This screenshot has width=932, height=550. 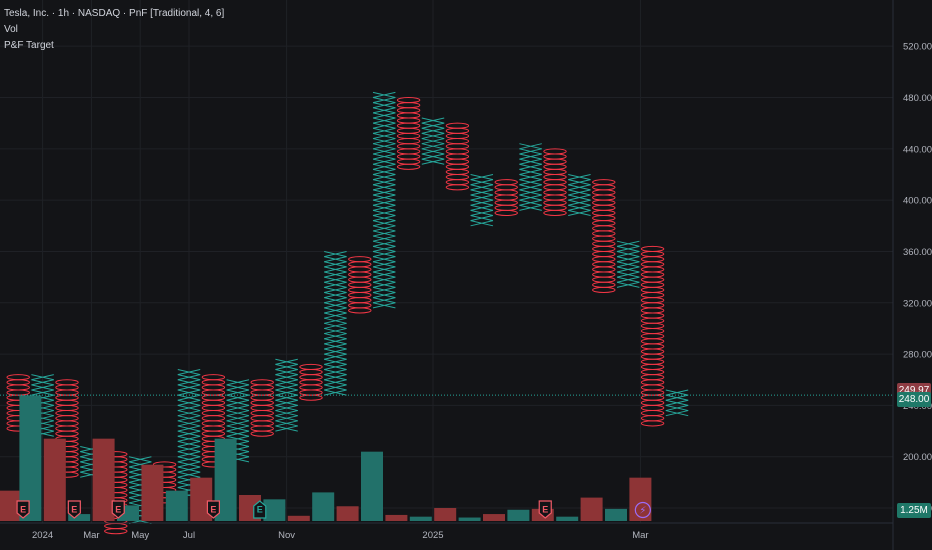 I want to click on target-price-tag: 248.00, so click(x=914, y=400).